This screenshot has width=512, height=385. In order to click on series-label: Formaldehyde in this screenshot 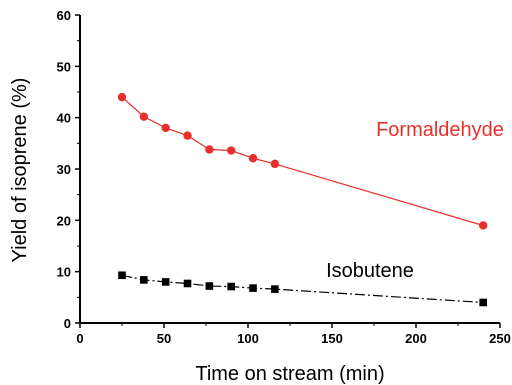, I will do `click(440, 130)`.